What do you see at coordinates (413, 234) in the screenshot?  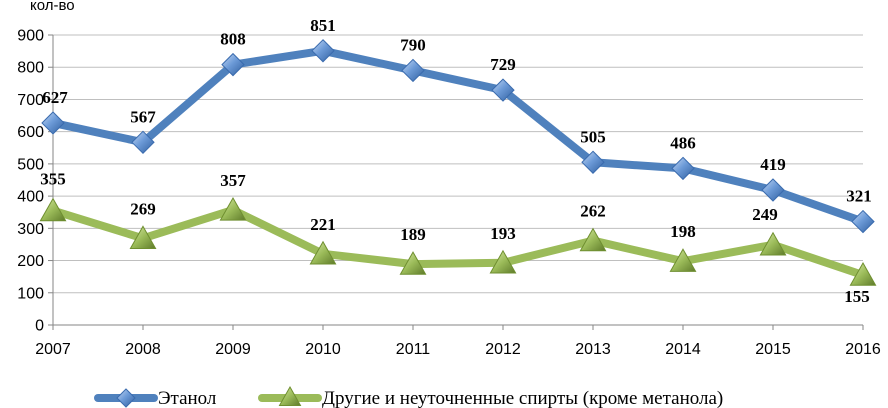 I see `data-label: 189` at bounding box center [413, 234].